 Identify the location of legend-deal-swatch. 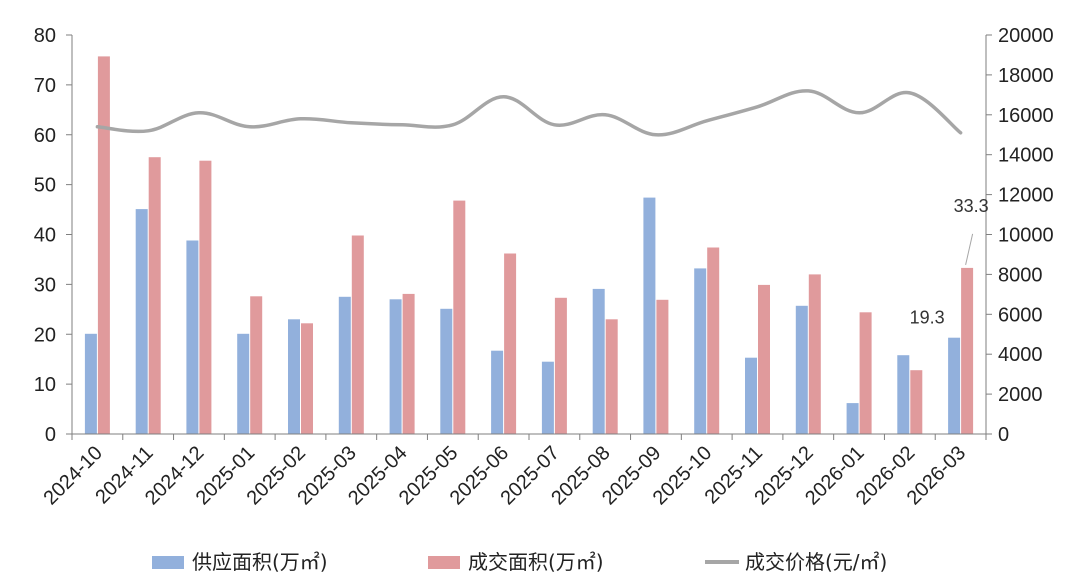
(444, 562).